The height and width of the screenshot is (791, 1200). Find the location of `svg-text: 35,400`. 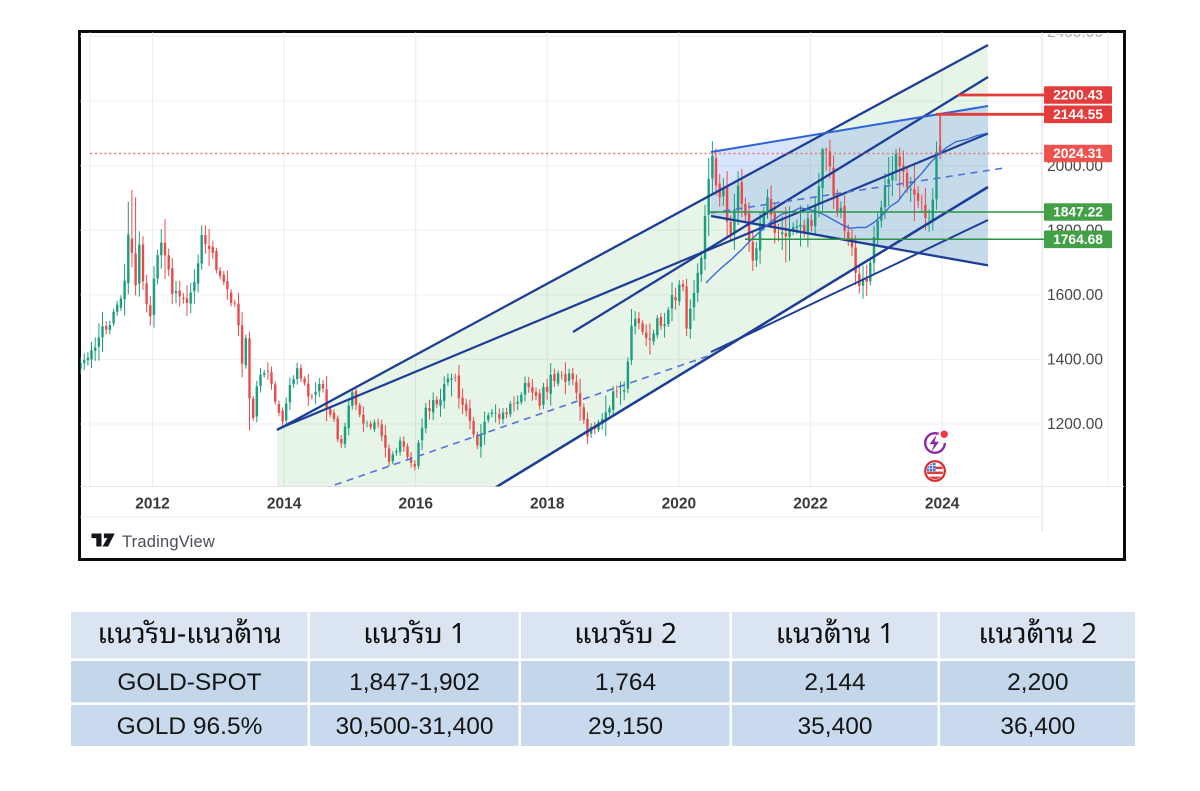

svg-text: 35,400 is located at coordinates (835, 726).